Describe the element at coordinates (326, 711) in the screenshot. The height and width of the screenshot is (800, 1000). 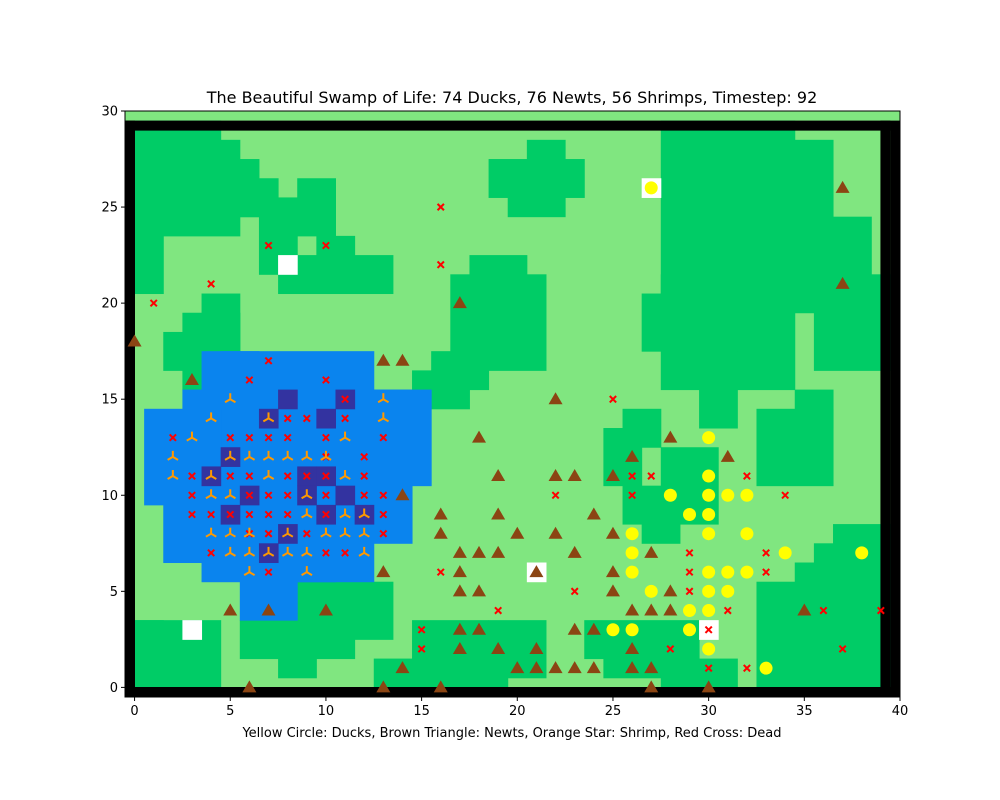
I see `x-tick-label: 10` at that location.